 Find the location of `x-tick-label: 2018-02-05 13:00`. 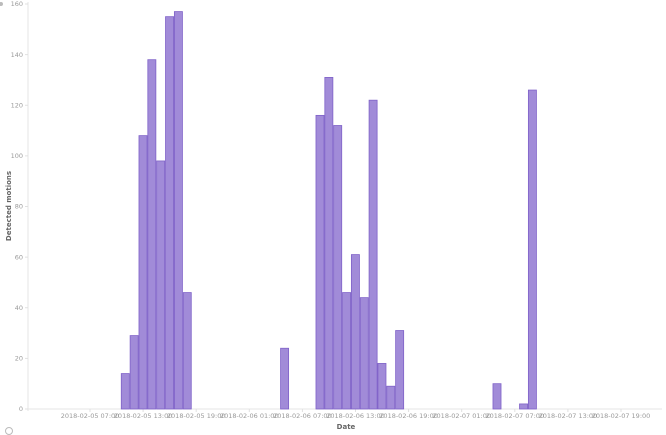

x-tick-label: 2018-02-05 13:00 is located at coordinates (143, 416).